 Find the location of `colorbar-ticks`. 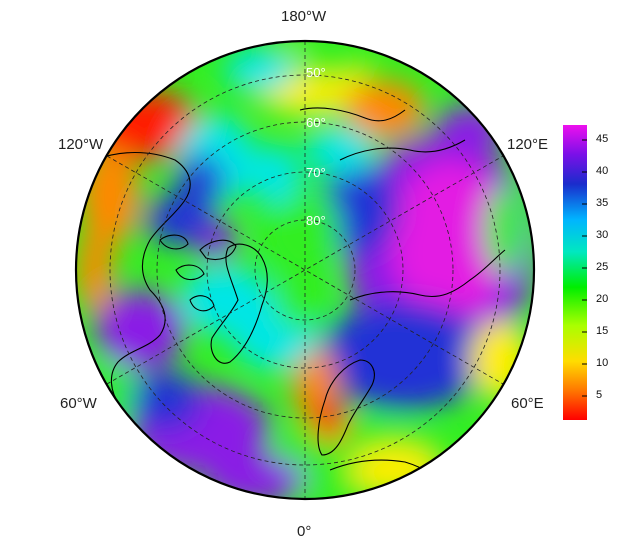

colorbar-ticks is located at coordinates (584, 268).